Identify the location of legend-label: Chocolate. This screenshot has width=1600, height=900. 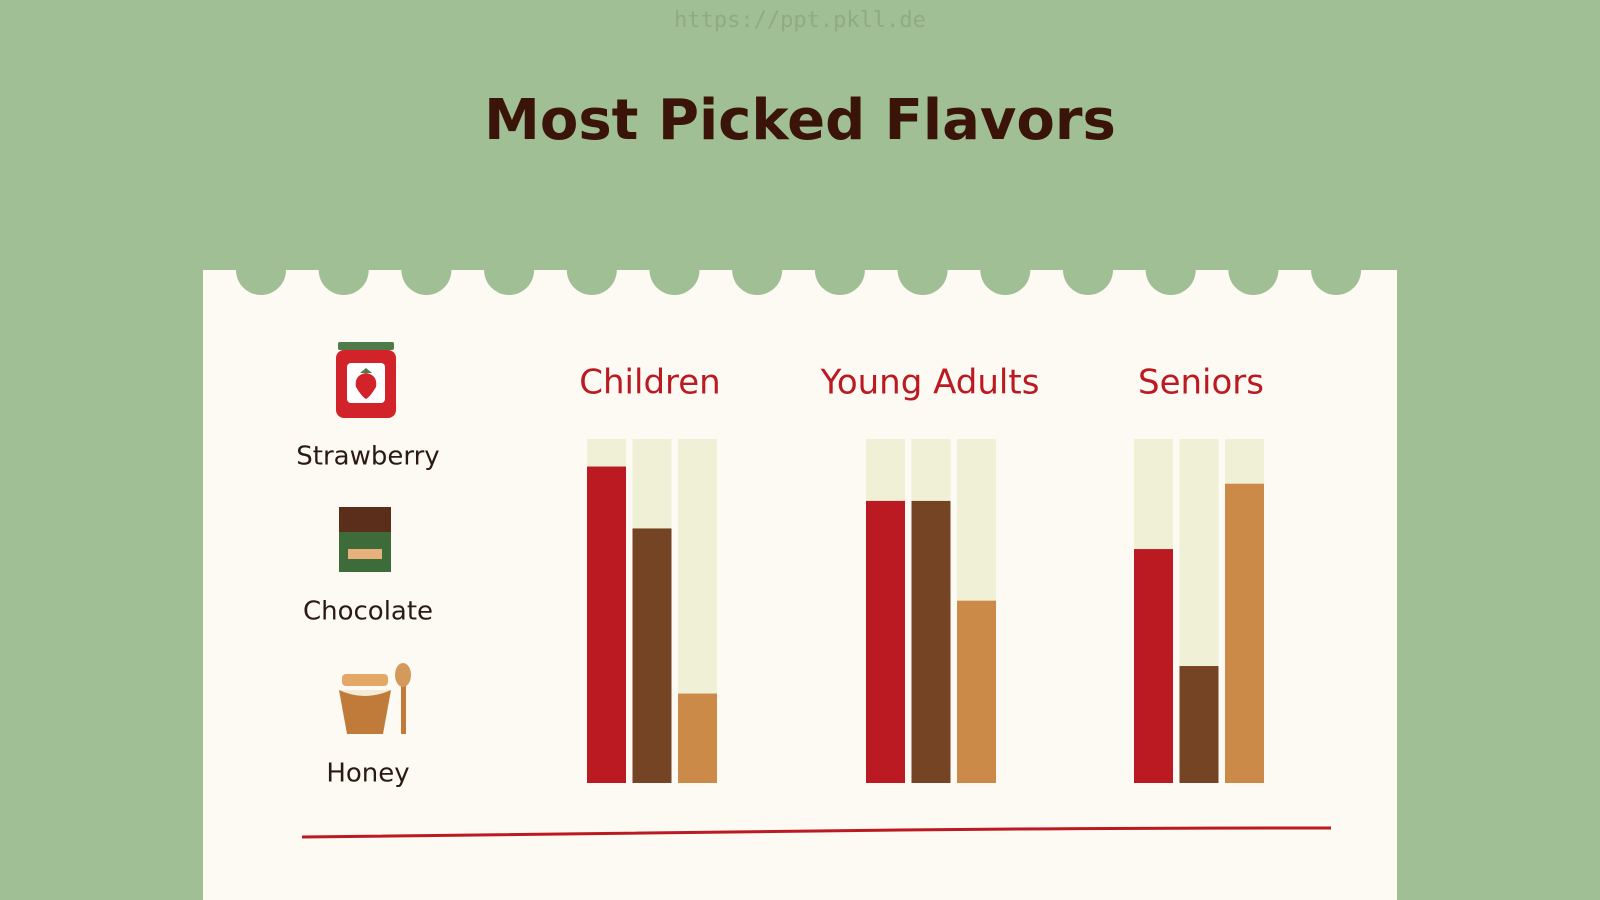
(368, 612).